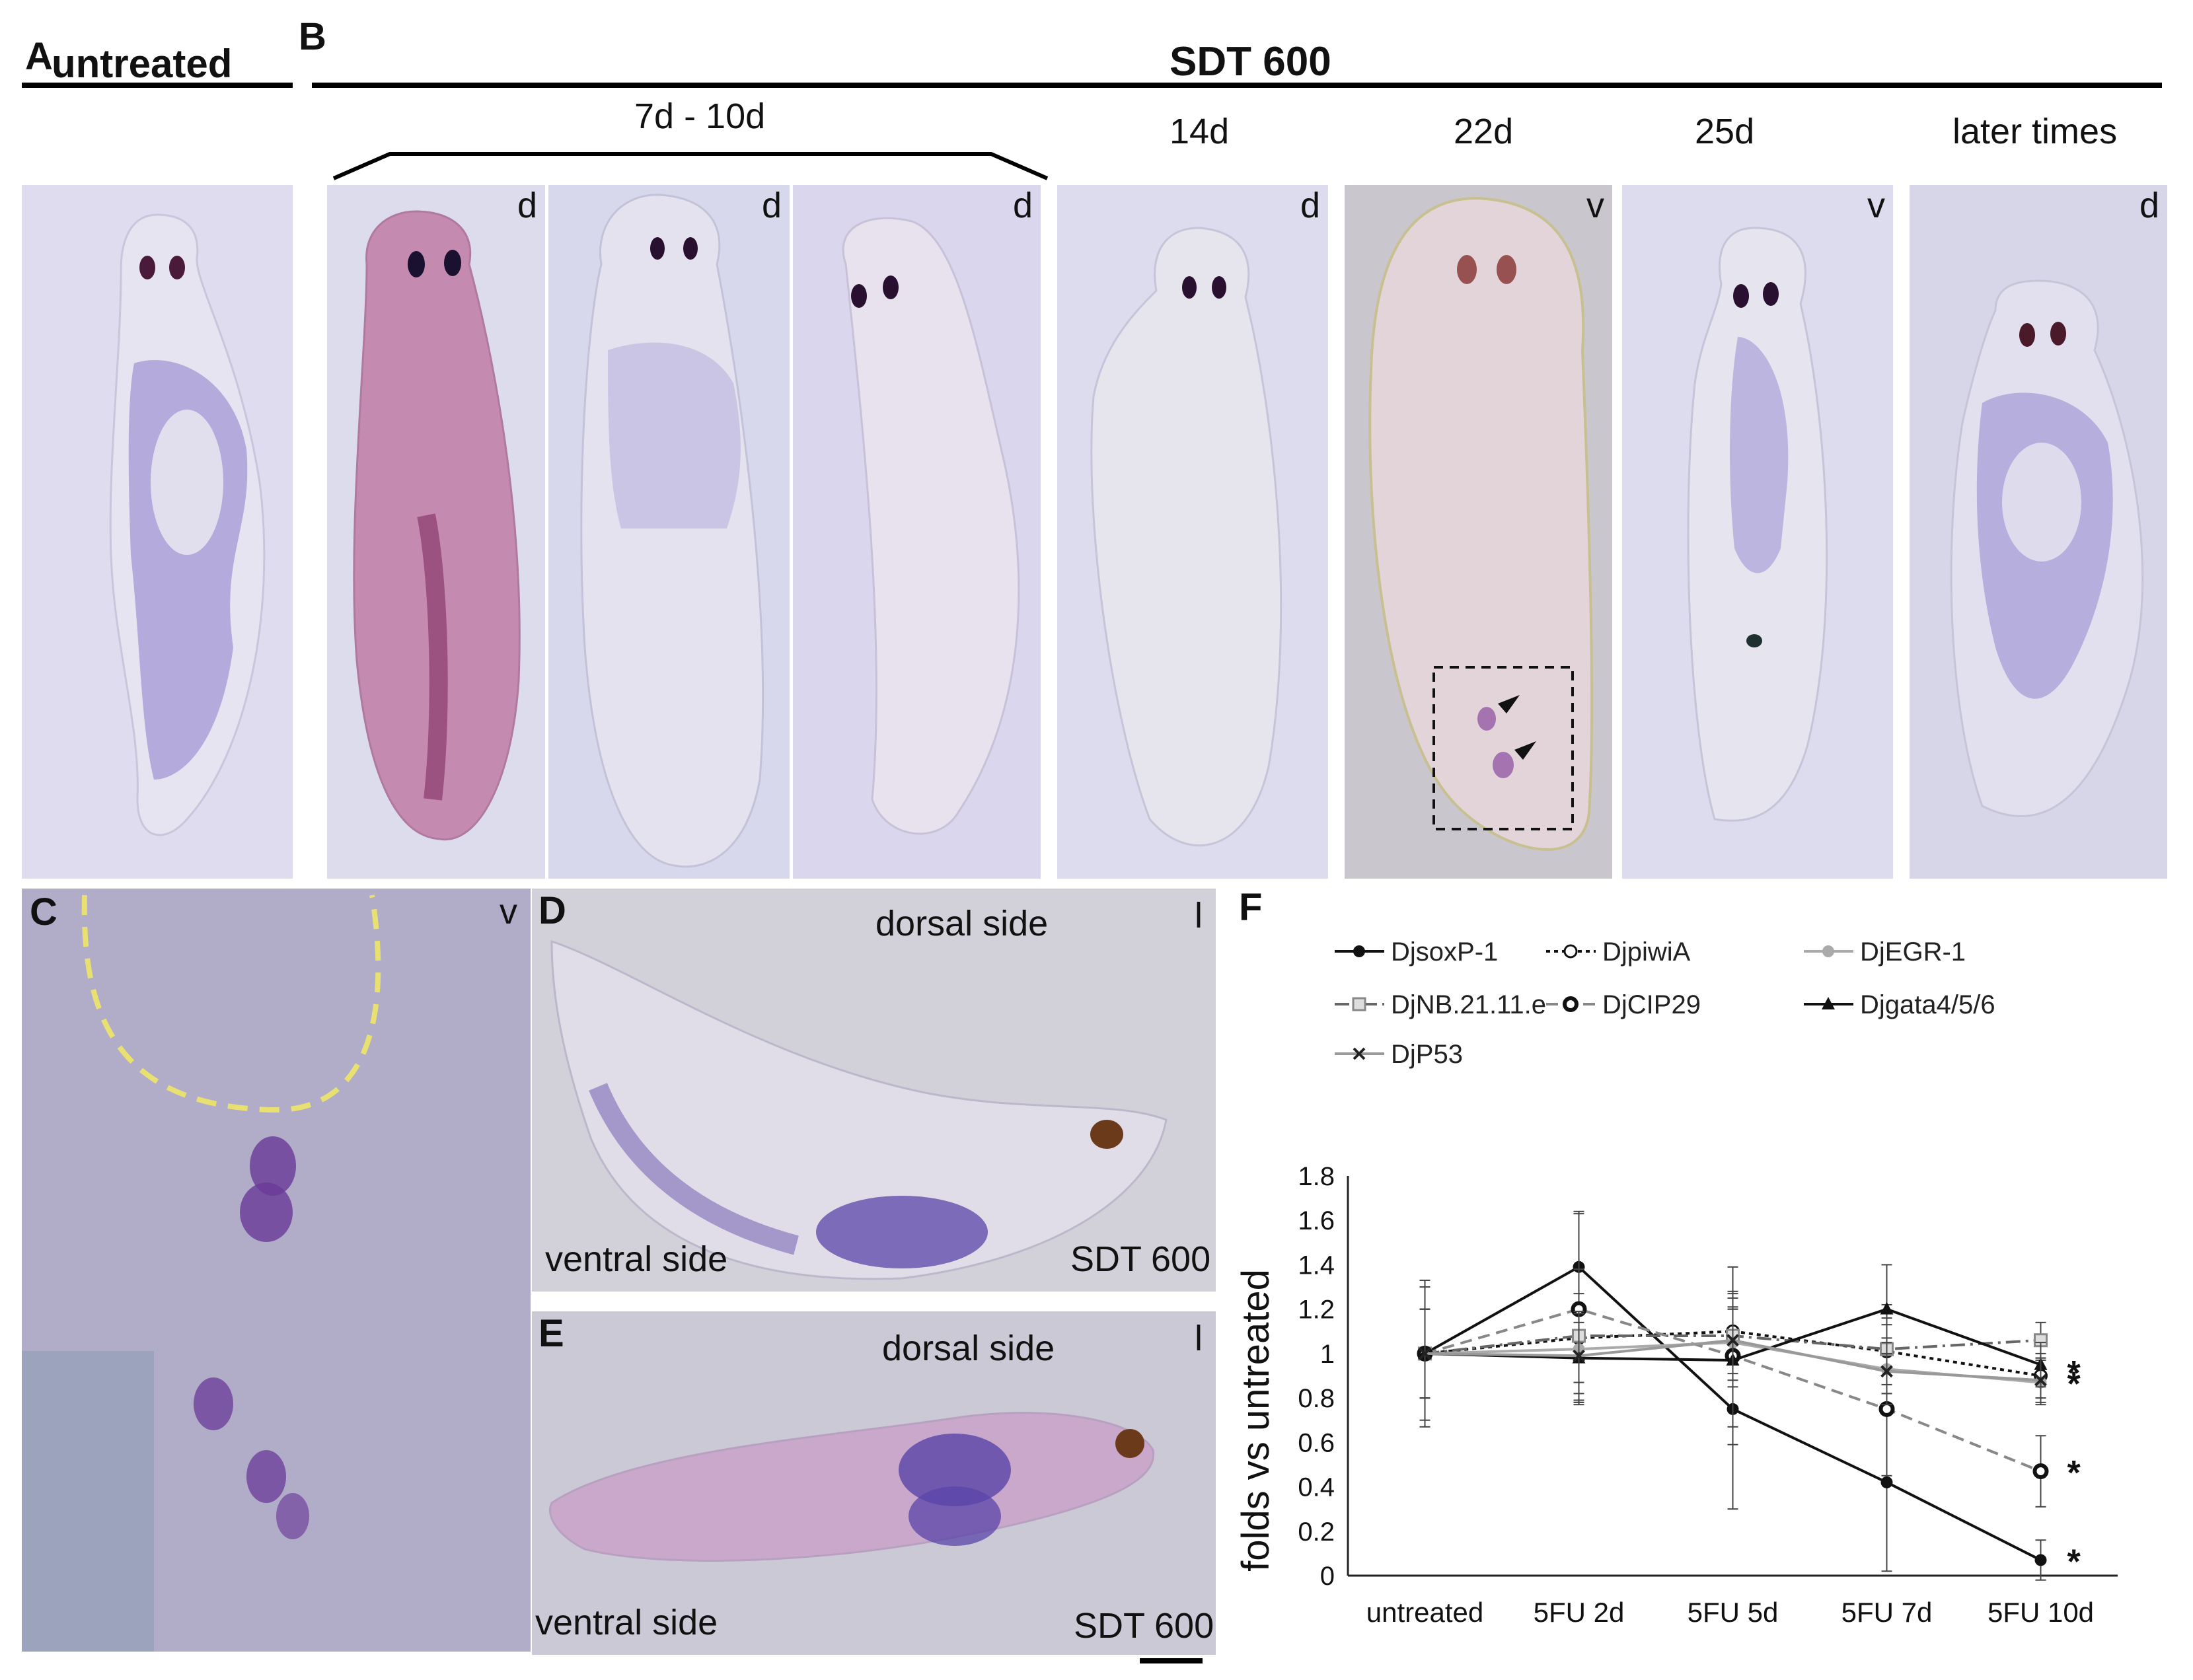 The height and width of the screenshot is (1680, 2193). What do you see at coordinates (1579, 1612) in the screenshot?
I see `x-tick-label: 5FU 2d` at bounding box center [1579, 1612].